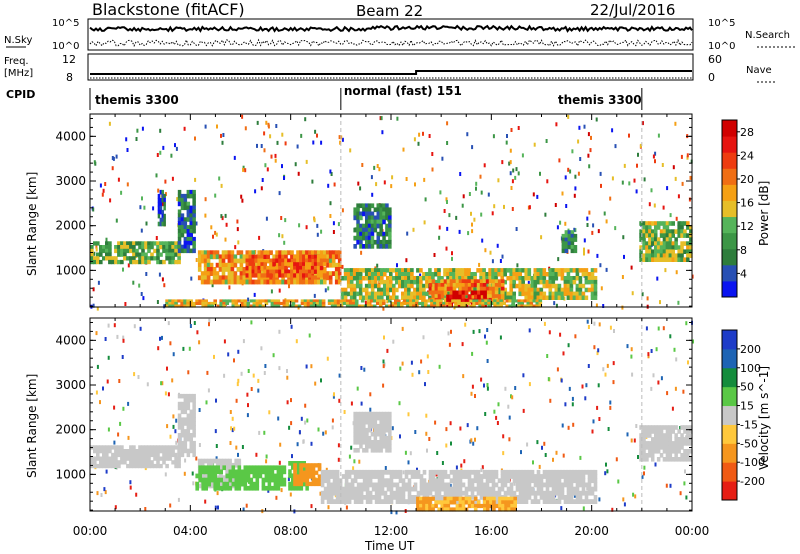  What do you see at coordinates (20, 94) in the screenshot?
I see `cpid-label: CPID` at bounding box center [20, 94].